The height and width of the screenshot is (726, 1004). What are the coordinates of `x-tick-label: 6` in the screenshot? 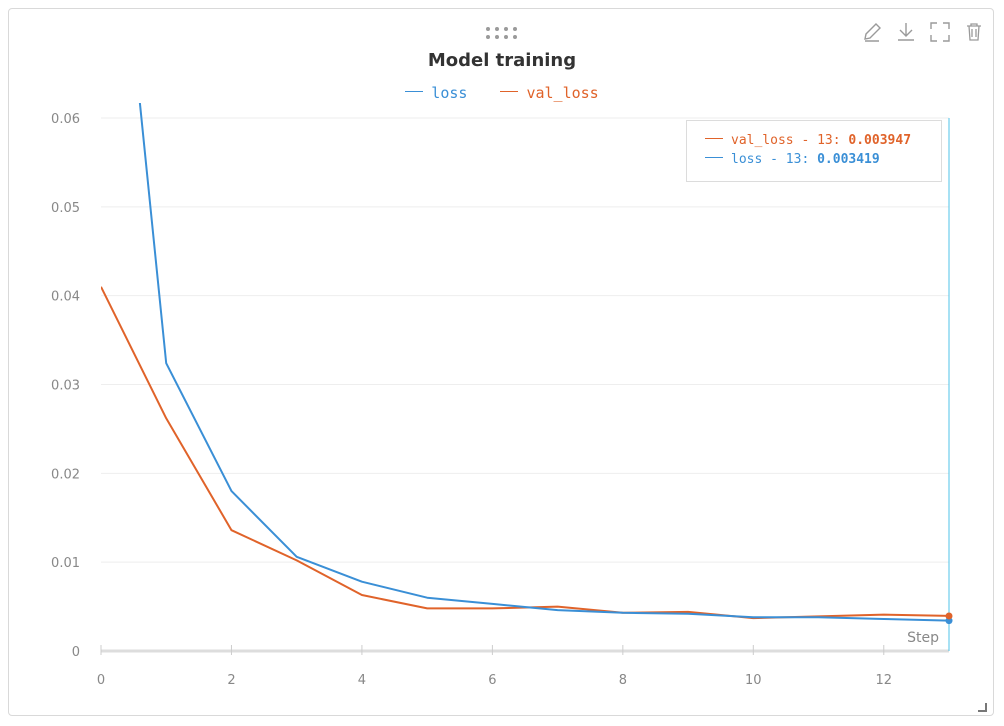 It's located at (492, 680).